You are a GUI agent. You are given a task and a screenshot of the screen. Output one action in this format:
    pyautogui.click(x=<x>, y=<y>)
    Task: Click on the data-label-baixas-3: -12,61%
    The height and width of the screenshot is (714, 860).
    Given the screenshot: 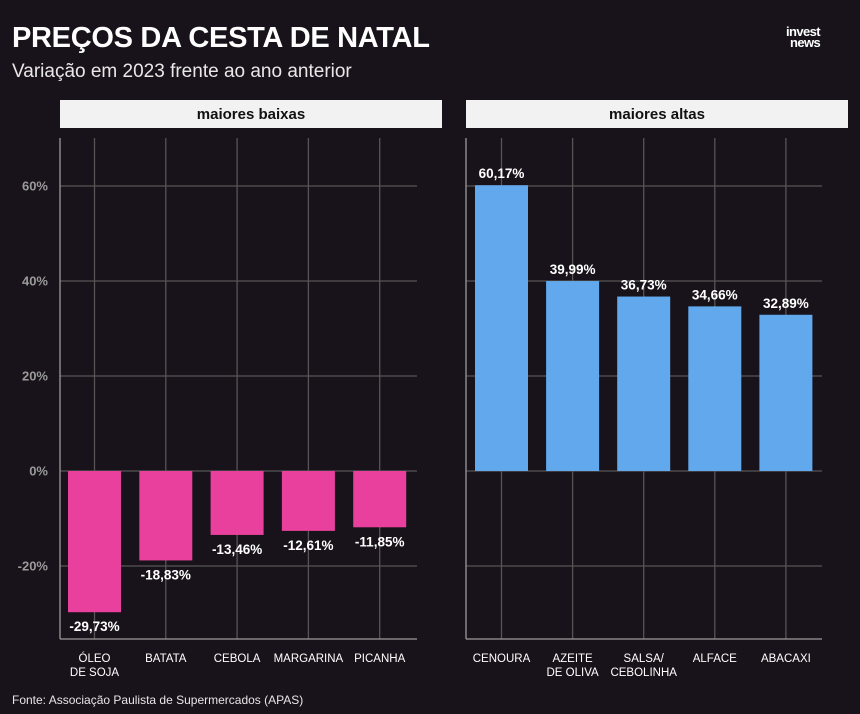 What is the action you would take?
    pyautogui.click(x=308, y=545)
    